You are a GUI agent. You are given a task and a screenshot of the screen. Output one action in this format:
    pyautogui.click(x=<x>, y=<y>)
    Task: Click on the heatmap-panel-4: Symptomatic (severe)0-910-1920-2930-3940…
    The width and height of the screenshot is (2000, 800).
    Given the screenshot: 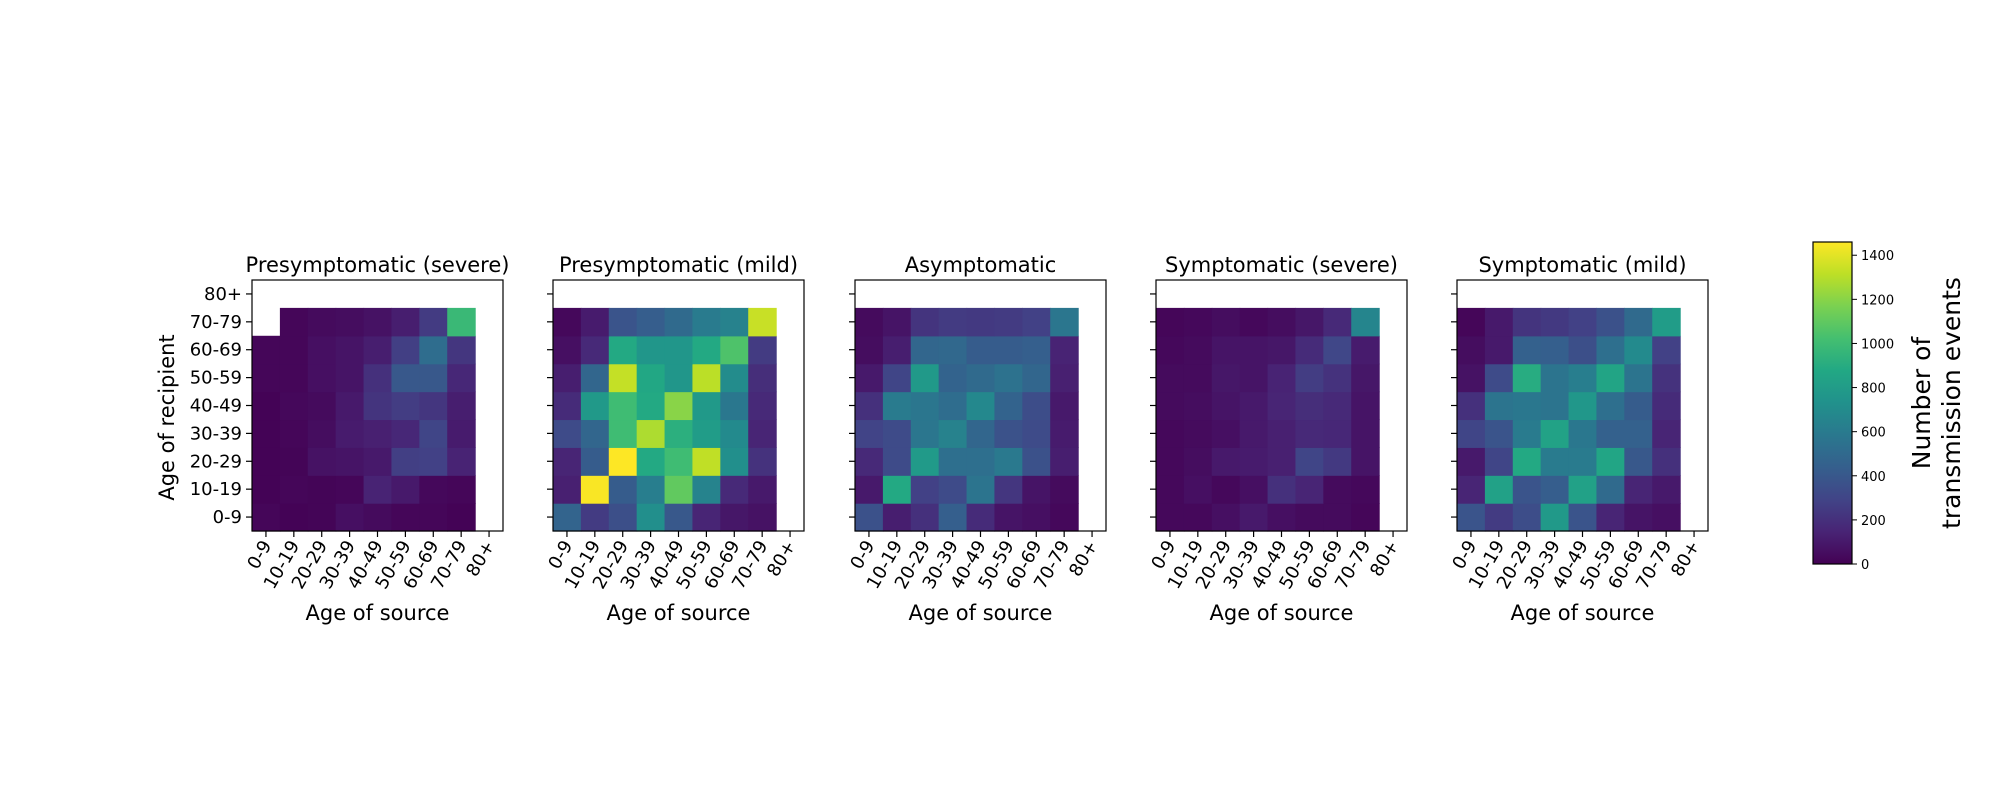 What is the action you would take?
    pyautogui.click(x=1277, y=439)
    